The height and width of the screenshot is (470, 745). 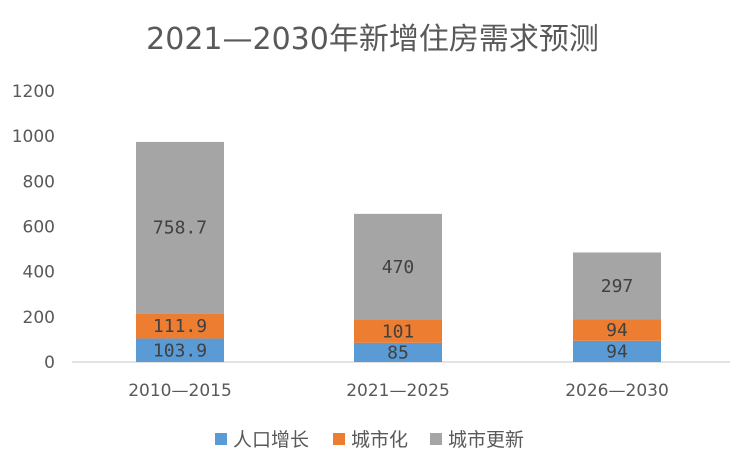 What do you see at coordinates (617, 391) in the screenshot?
I see `x-tick-label: 2026—2030` at bounding box center [617, 391].